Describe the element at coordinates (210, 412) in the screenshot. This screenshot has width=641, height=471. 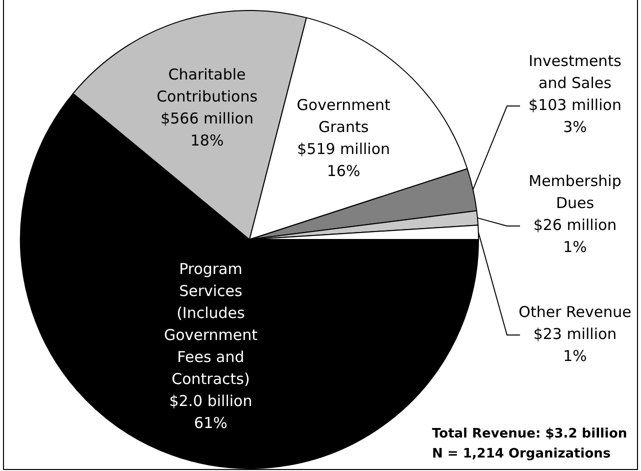
I see `data-label: $2.0 billion 61%` at that location.